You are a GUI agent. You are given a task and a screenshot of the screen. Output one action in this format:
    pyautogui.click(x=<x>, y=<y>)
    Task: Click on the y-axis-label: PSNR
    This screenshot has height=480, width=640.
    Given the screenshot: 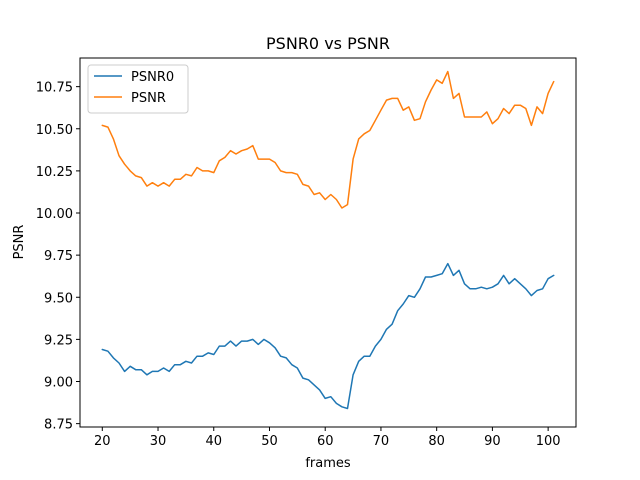 What is the action you would take?
    pyautogui.click(x=19, y=242)
    